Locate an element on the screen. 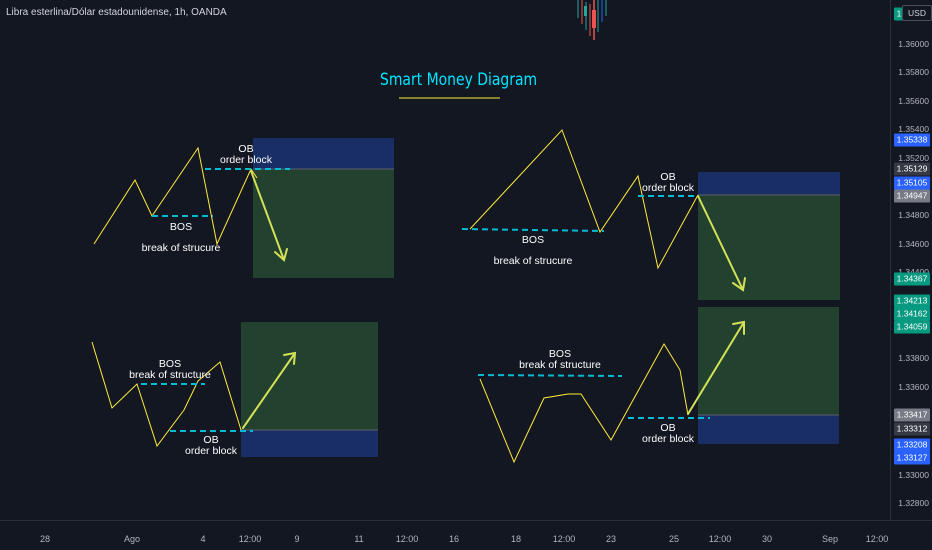  time-label: 18 is located at coordinates (516, 539).